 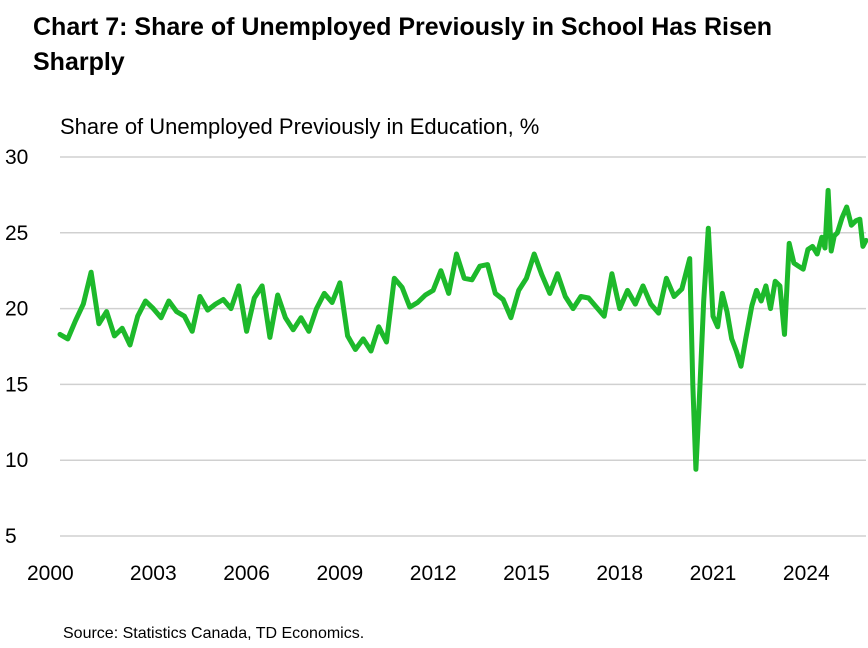 What do you see at coordinates (713, 573) in the screenshot?
I see `x-tick-label: 2021` at bounding box center [713, 573].